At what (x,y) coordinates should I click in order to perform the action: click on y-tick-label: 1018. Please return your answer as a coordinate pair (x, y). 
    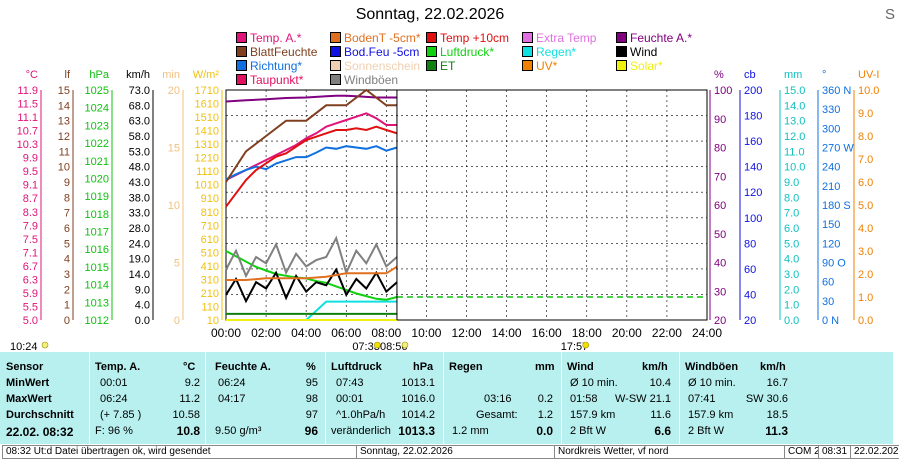
    Looking at the image, I should click on (97, 215).